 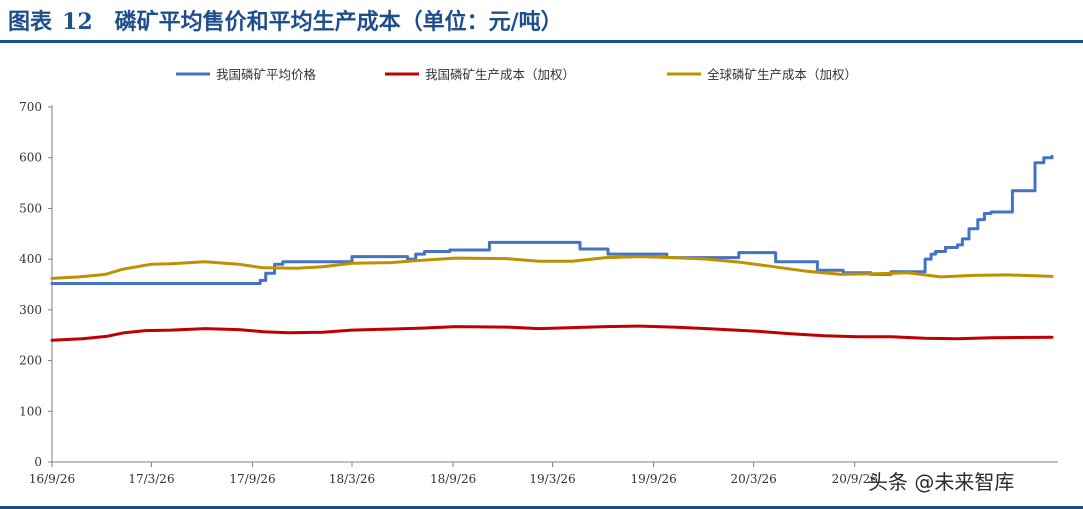 I want to click on figure-number: 12, so click(x=77, y=22).